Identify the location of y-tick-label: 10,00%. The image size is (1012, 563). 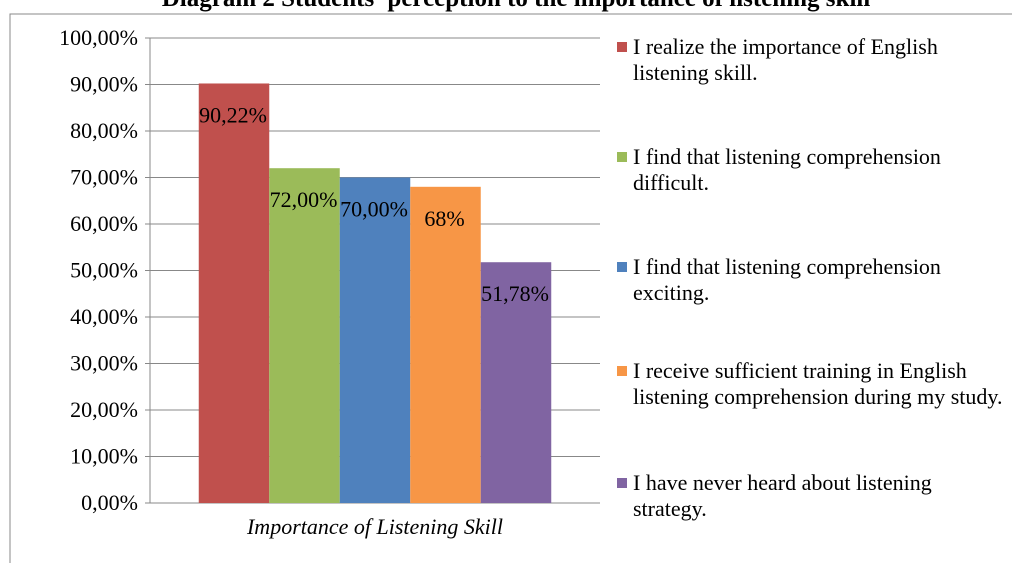
(104, 456).